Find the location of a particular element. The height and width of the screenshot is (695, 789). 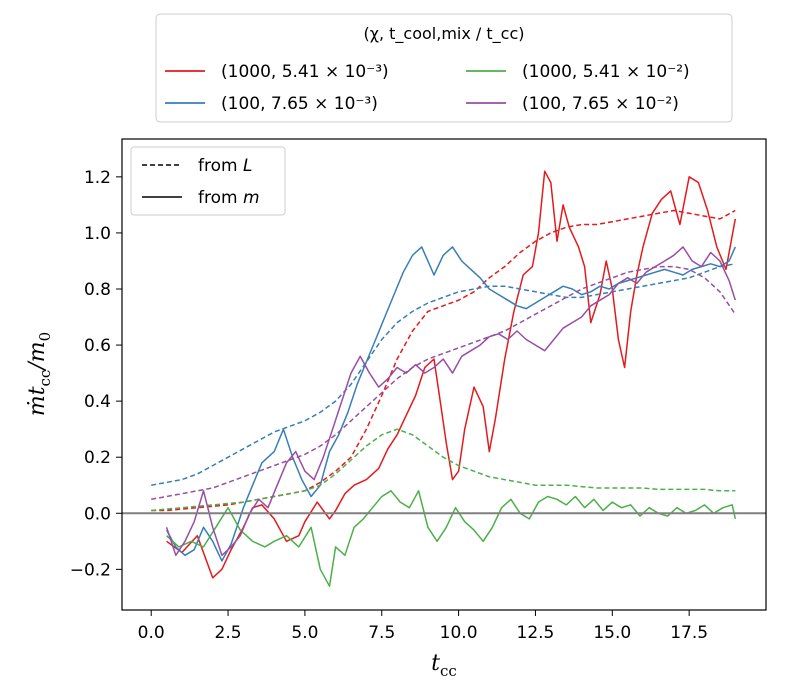

x-axis: 0.0 2.5 5.0 7.5 10.0 12.5 15.0 17.5 is located at coordinates (423, 626).